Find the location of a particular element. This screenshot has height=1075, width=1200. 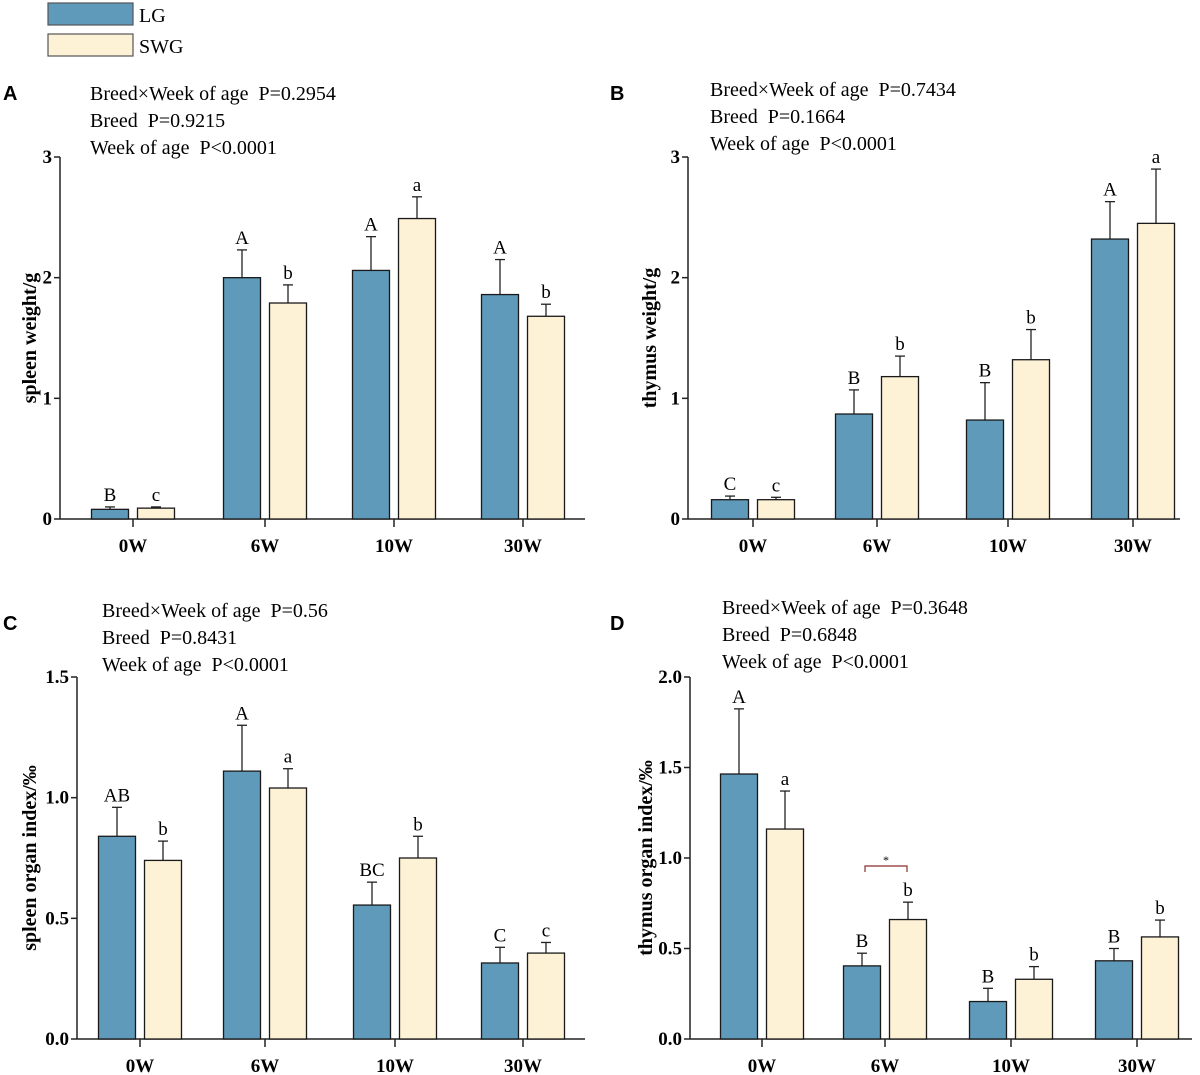

y-axis-label: thymus weight/g is located at coordinates (650, 338).